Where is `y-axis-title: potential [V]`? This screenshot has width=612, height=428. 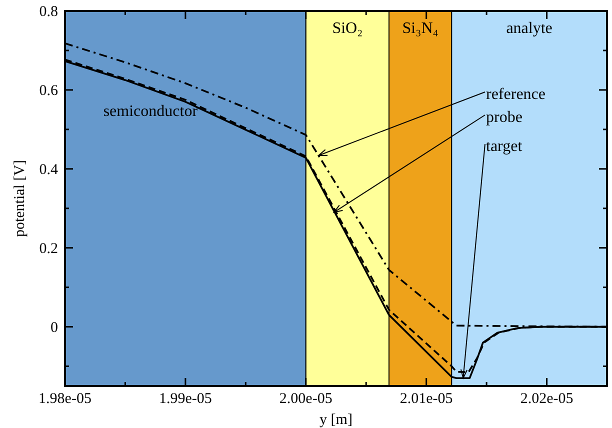
y-axis-title: potential [V] is located at coordinates (20, 199).